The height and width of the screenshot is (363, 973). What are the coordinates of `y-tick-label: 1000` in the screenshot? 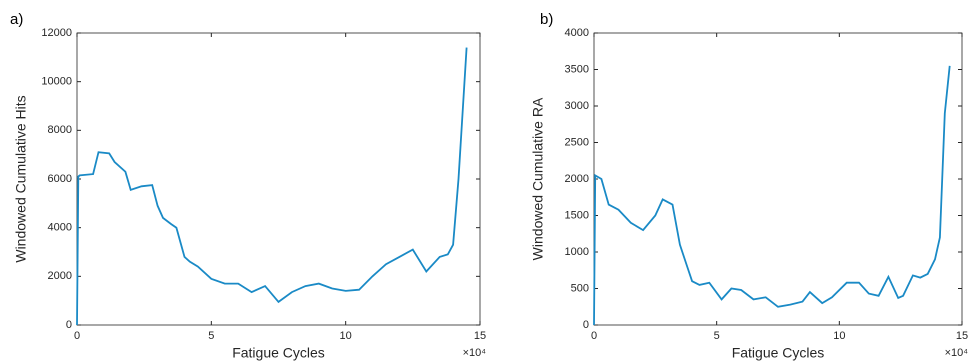 It's located at (577, 252).